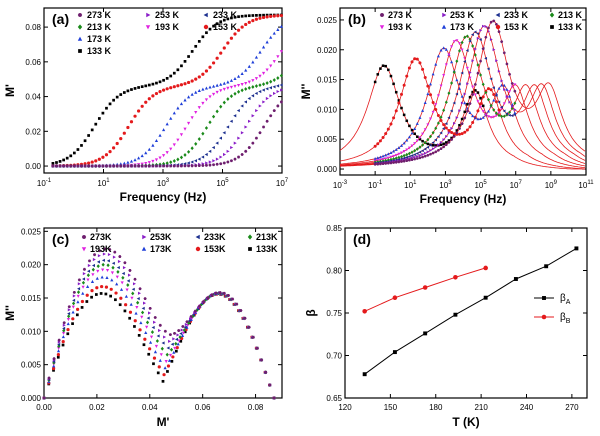  Describe the element at coordinates (31, 365) in the screenshot. I see `y-tick-label: 0.005` at that location.